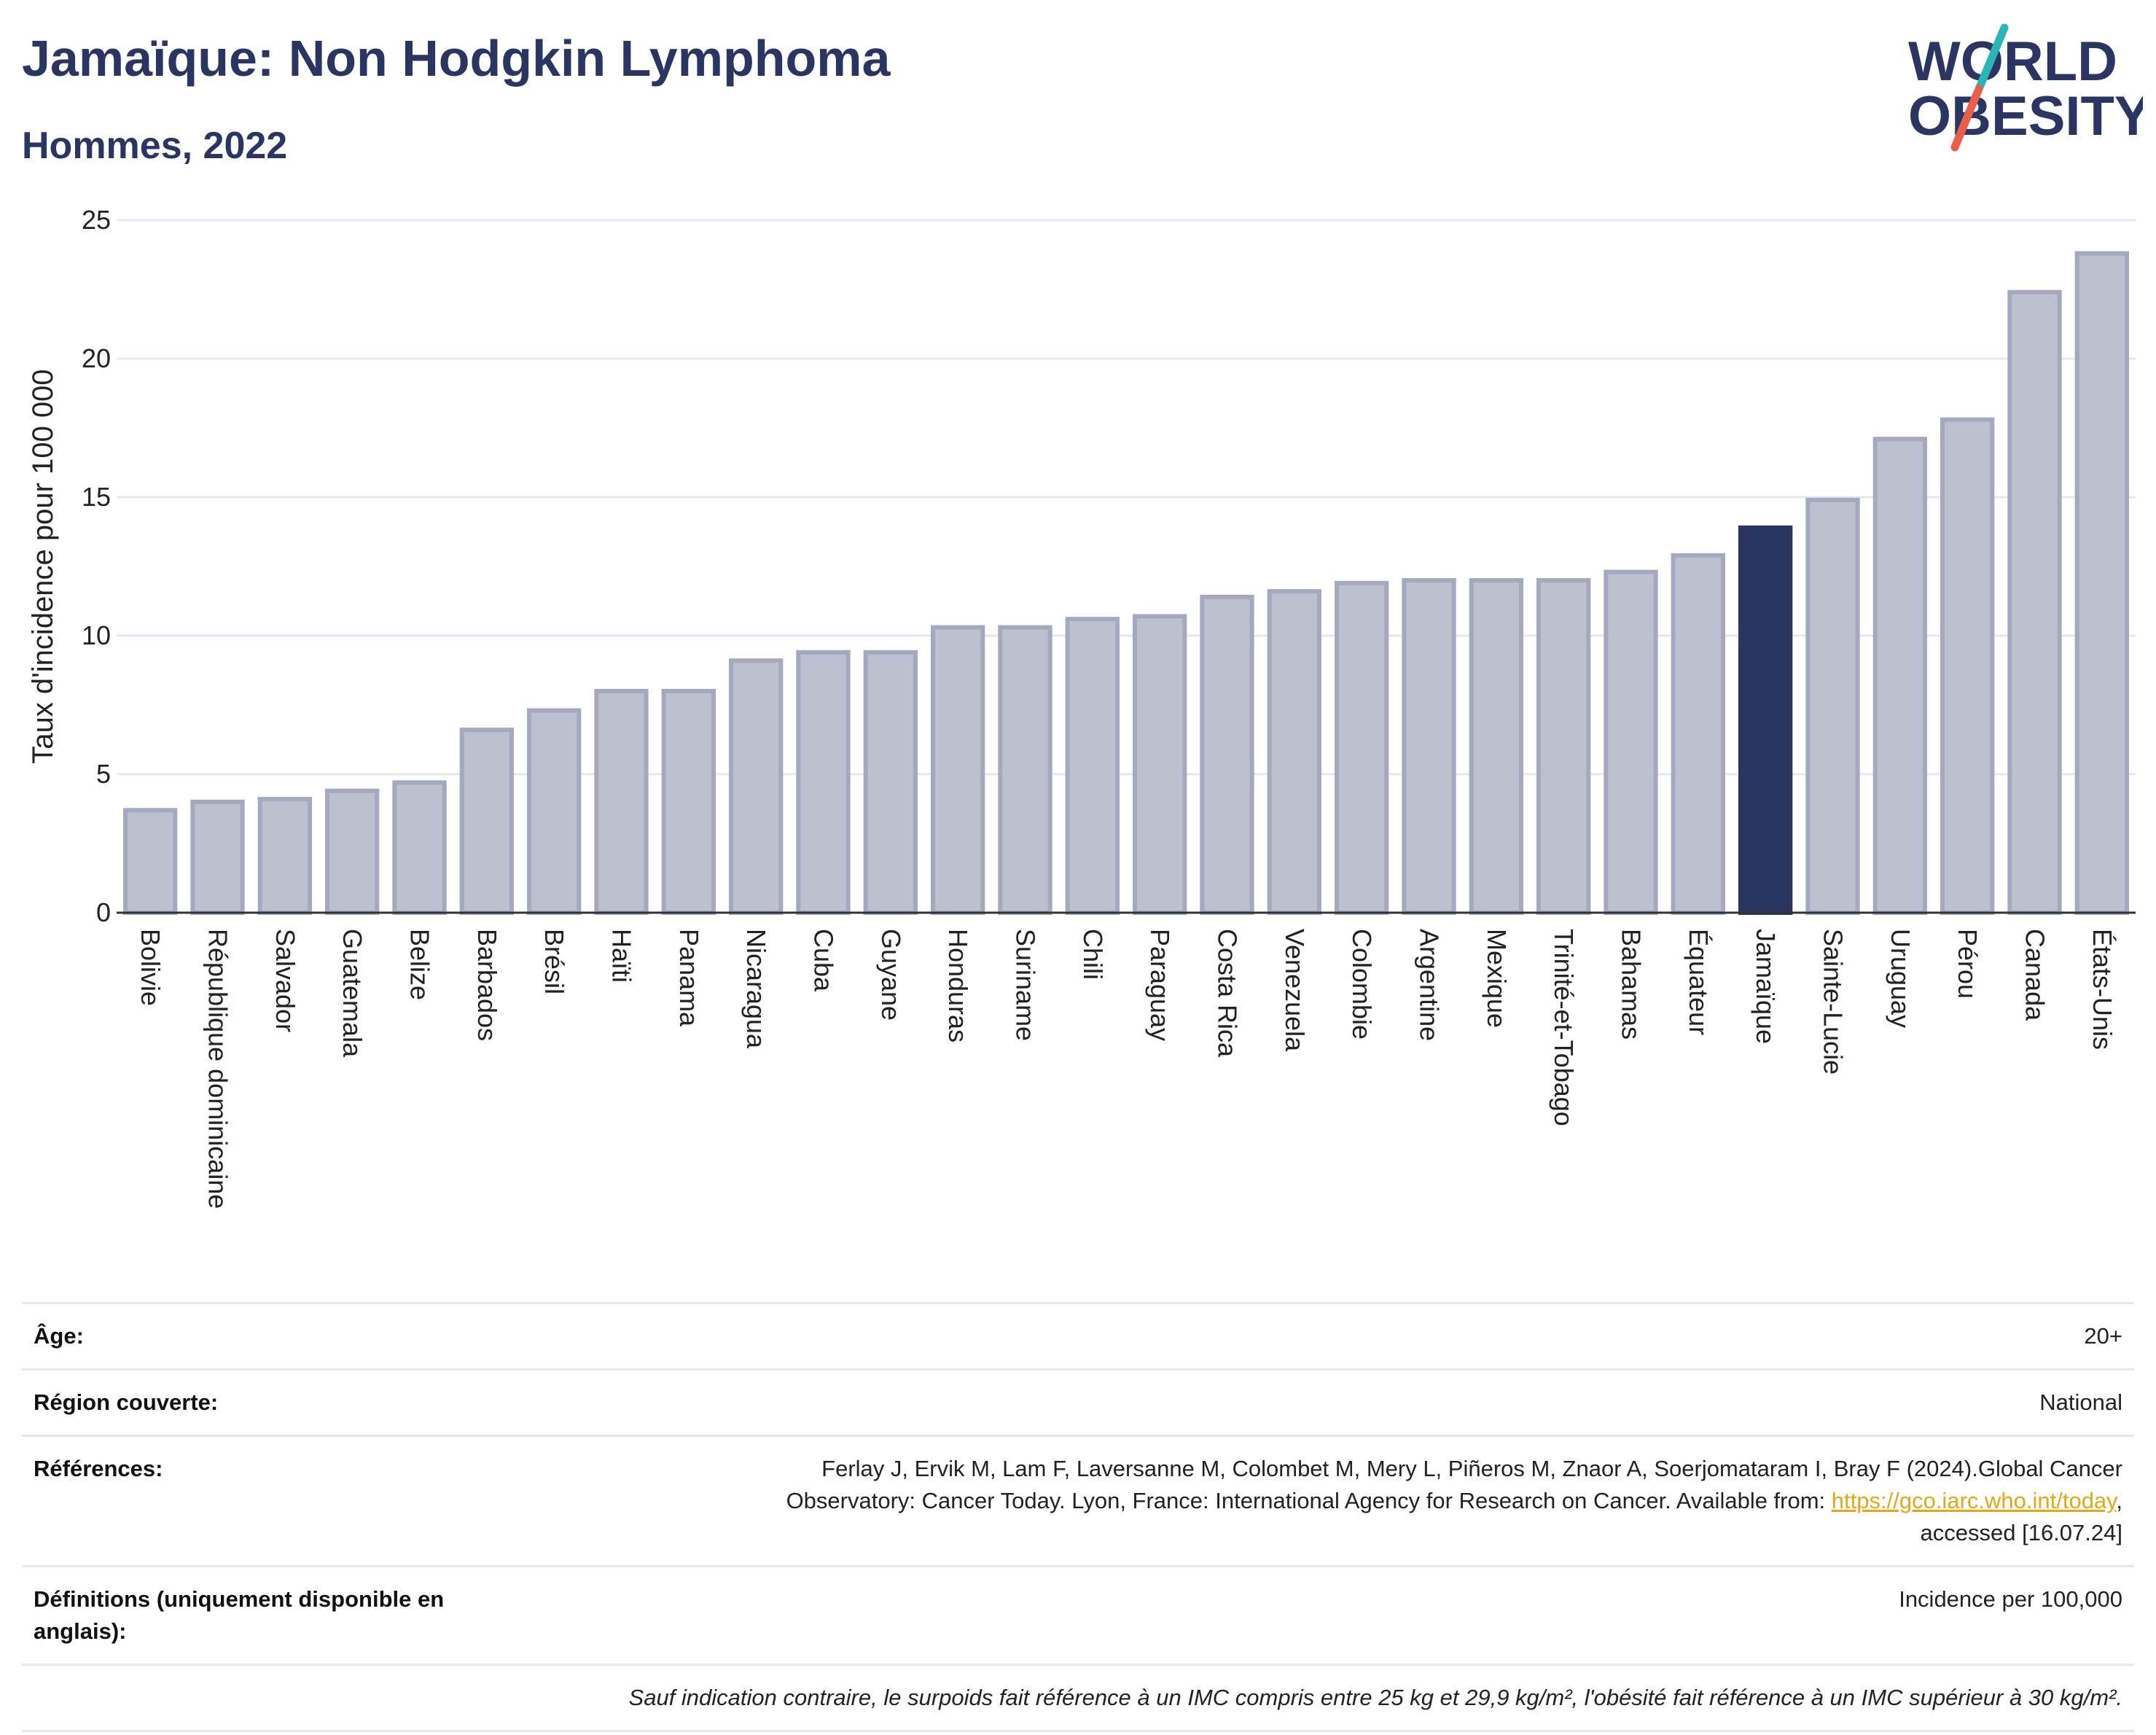 The image size is (2156, 1735). What do you see at coordinates (1323, 1336) in the screenshot?
I see `age-value: 20+` at bounding box center [1323, 1336].